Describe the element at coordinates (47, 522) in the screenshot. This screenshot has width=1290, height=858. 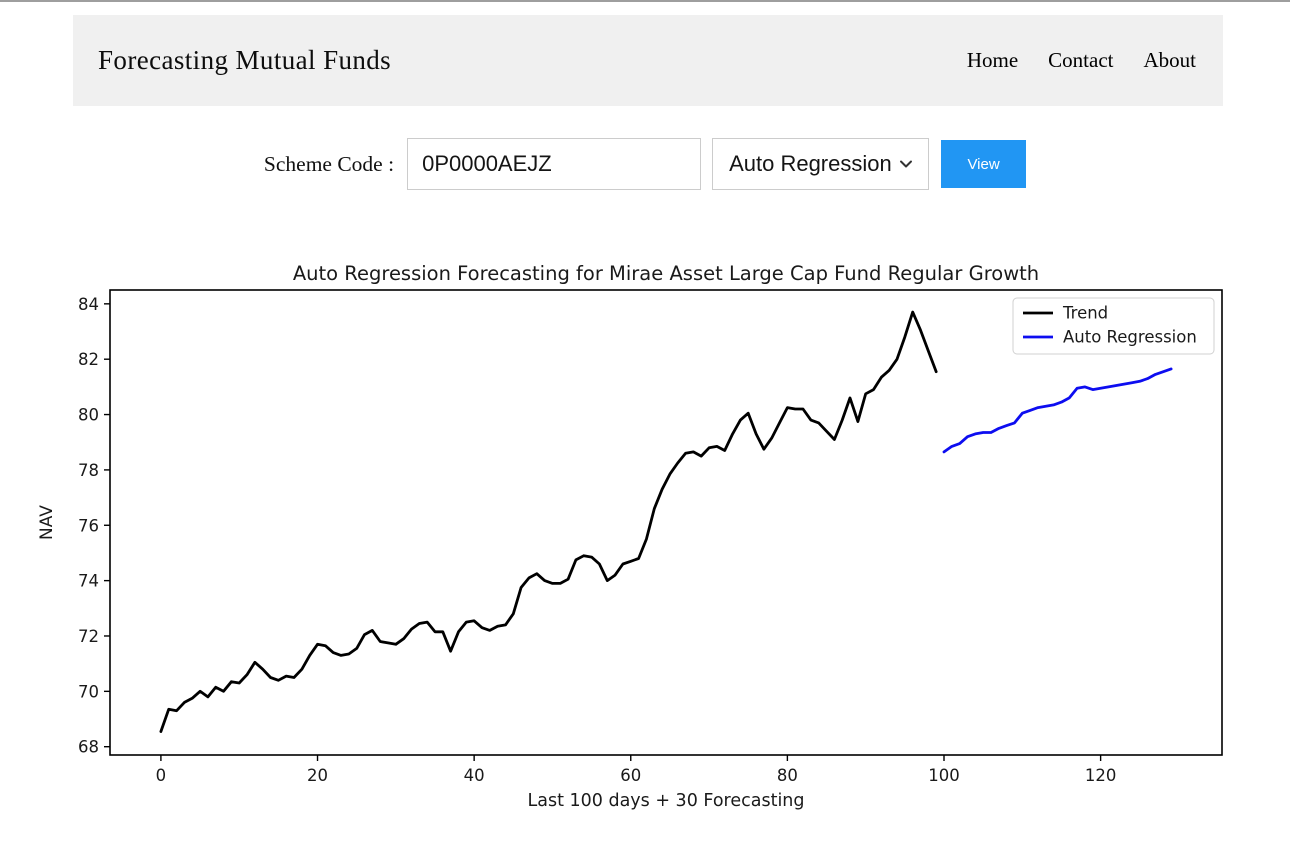
I see `y-axis-label: NAV` at that location.